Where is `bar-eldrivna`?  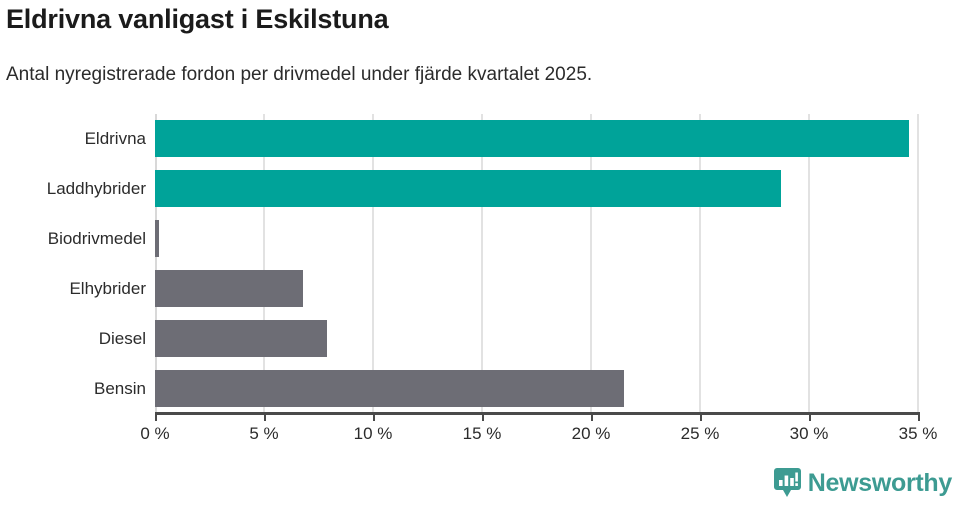
bar-eldrivna is located at coordinates (532, 139).